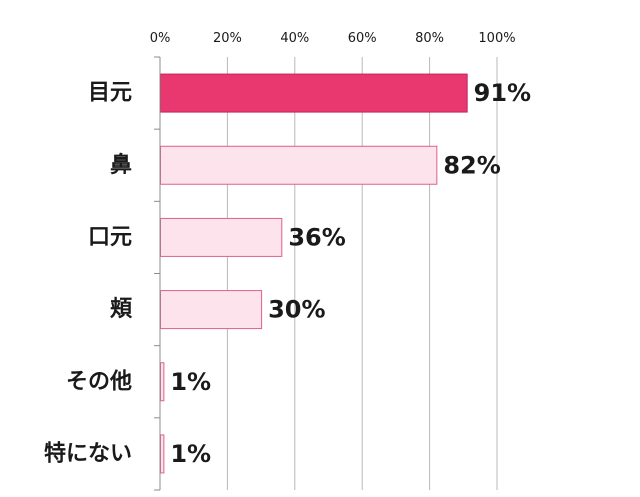 Image resolution: width=640 pixels, height=497 pixels. What do you see at coordinates (471, 165) in the screenshot?
I see `data-label: 82%` at bounding box center [471, 165].